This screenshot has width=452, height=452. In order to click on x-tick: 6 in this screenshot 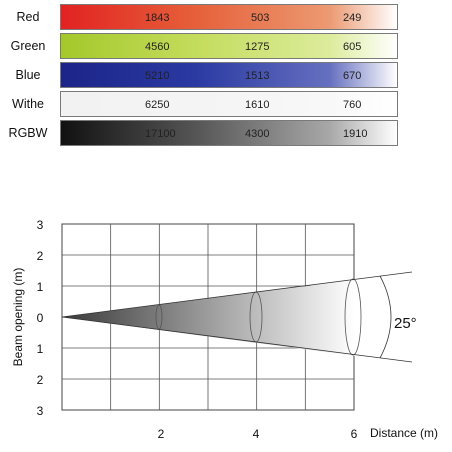, I will do `click(354, 434)`.